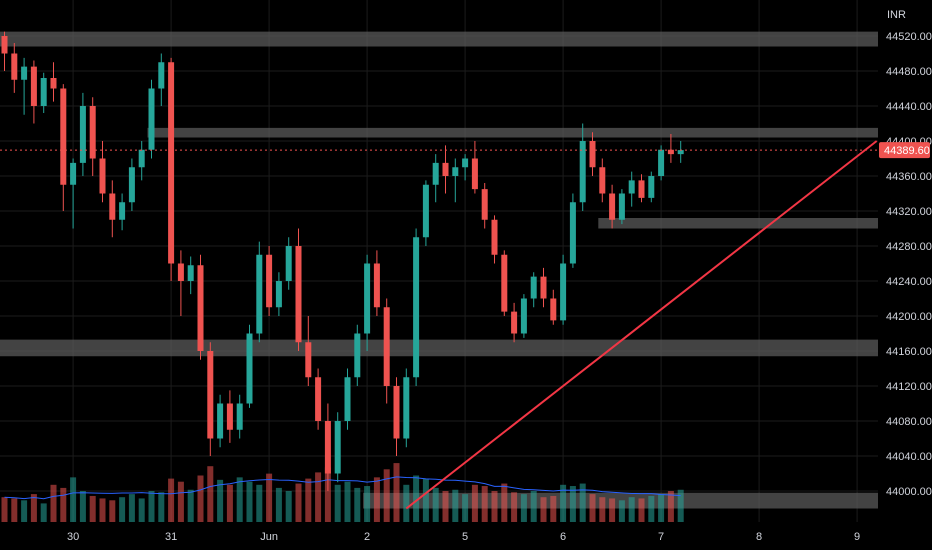 Image resolution: width=932 pixels, height=550 pixels. I want to click on volume-bars, so click(342, 492).